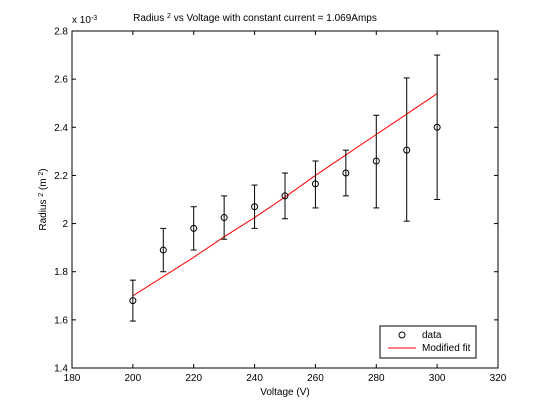  I want to click on x-axis-label: Voltage (V), so click(284, 392).